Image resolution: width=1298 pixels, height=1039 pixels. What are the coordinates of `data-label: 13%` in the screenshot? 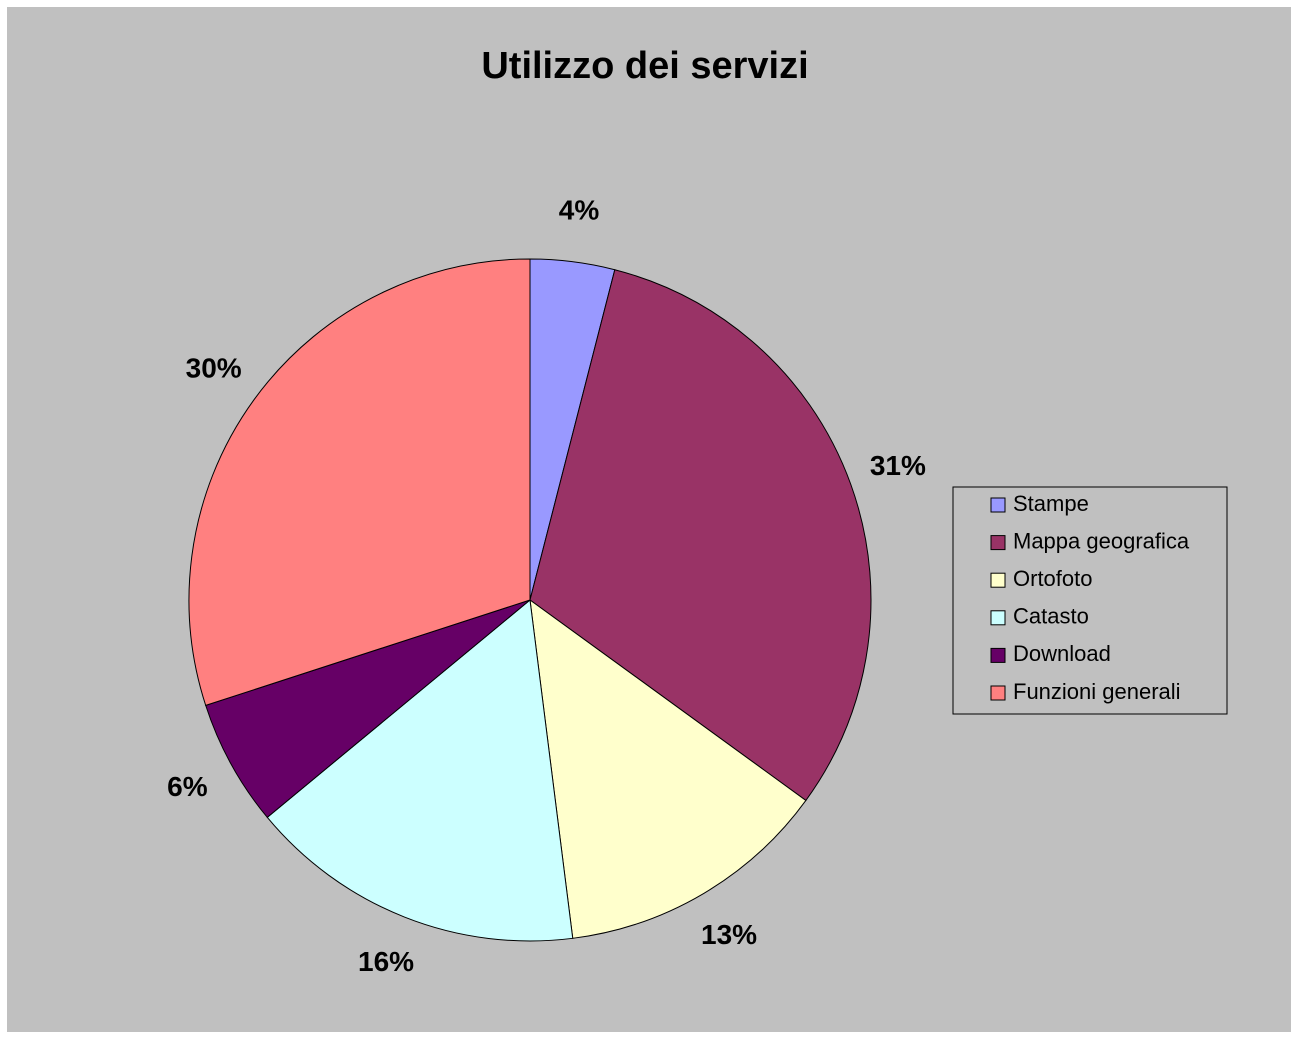 It's located at (729, 934).